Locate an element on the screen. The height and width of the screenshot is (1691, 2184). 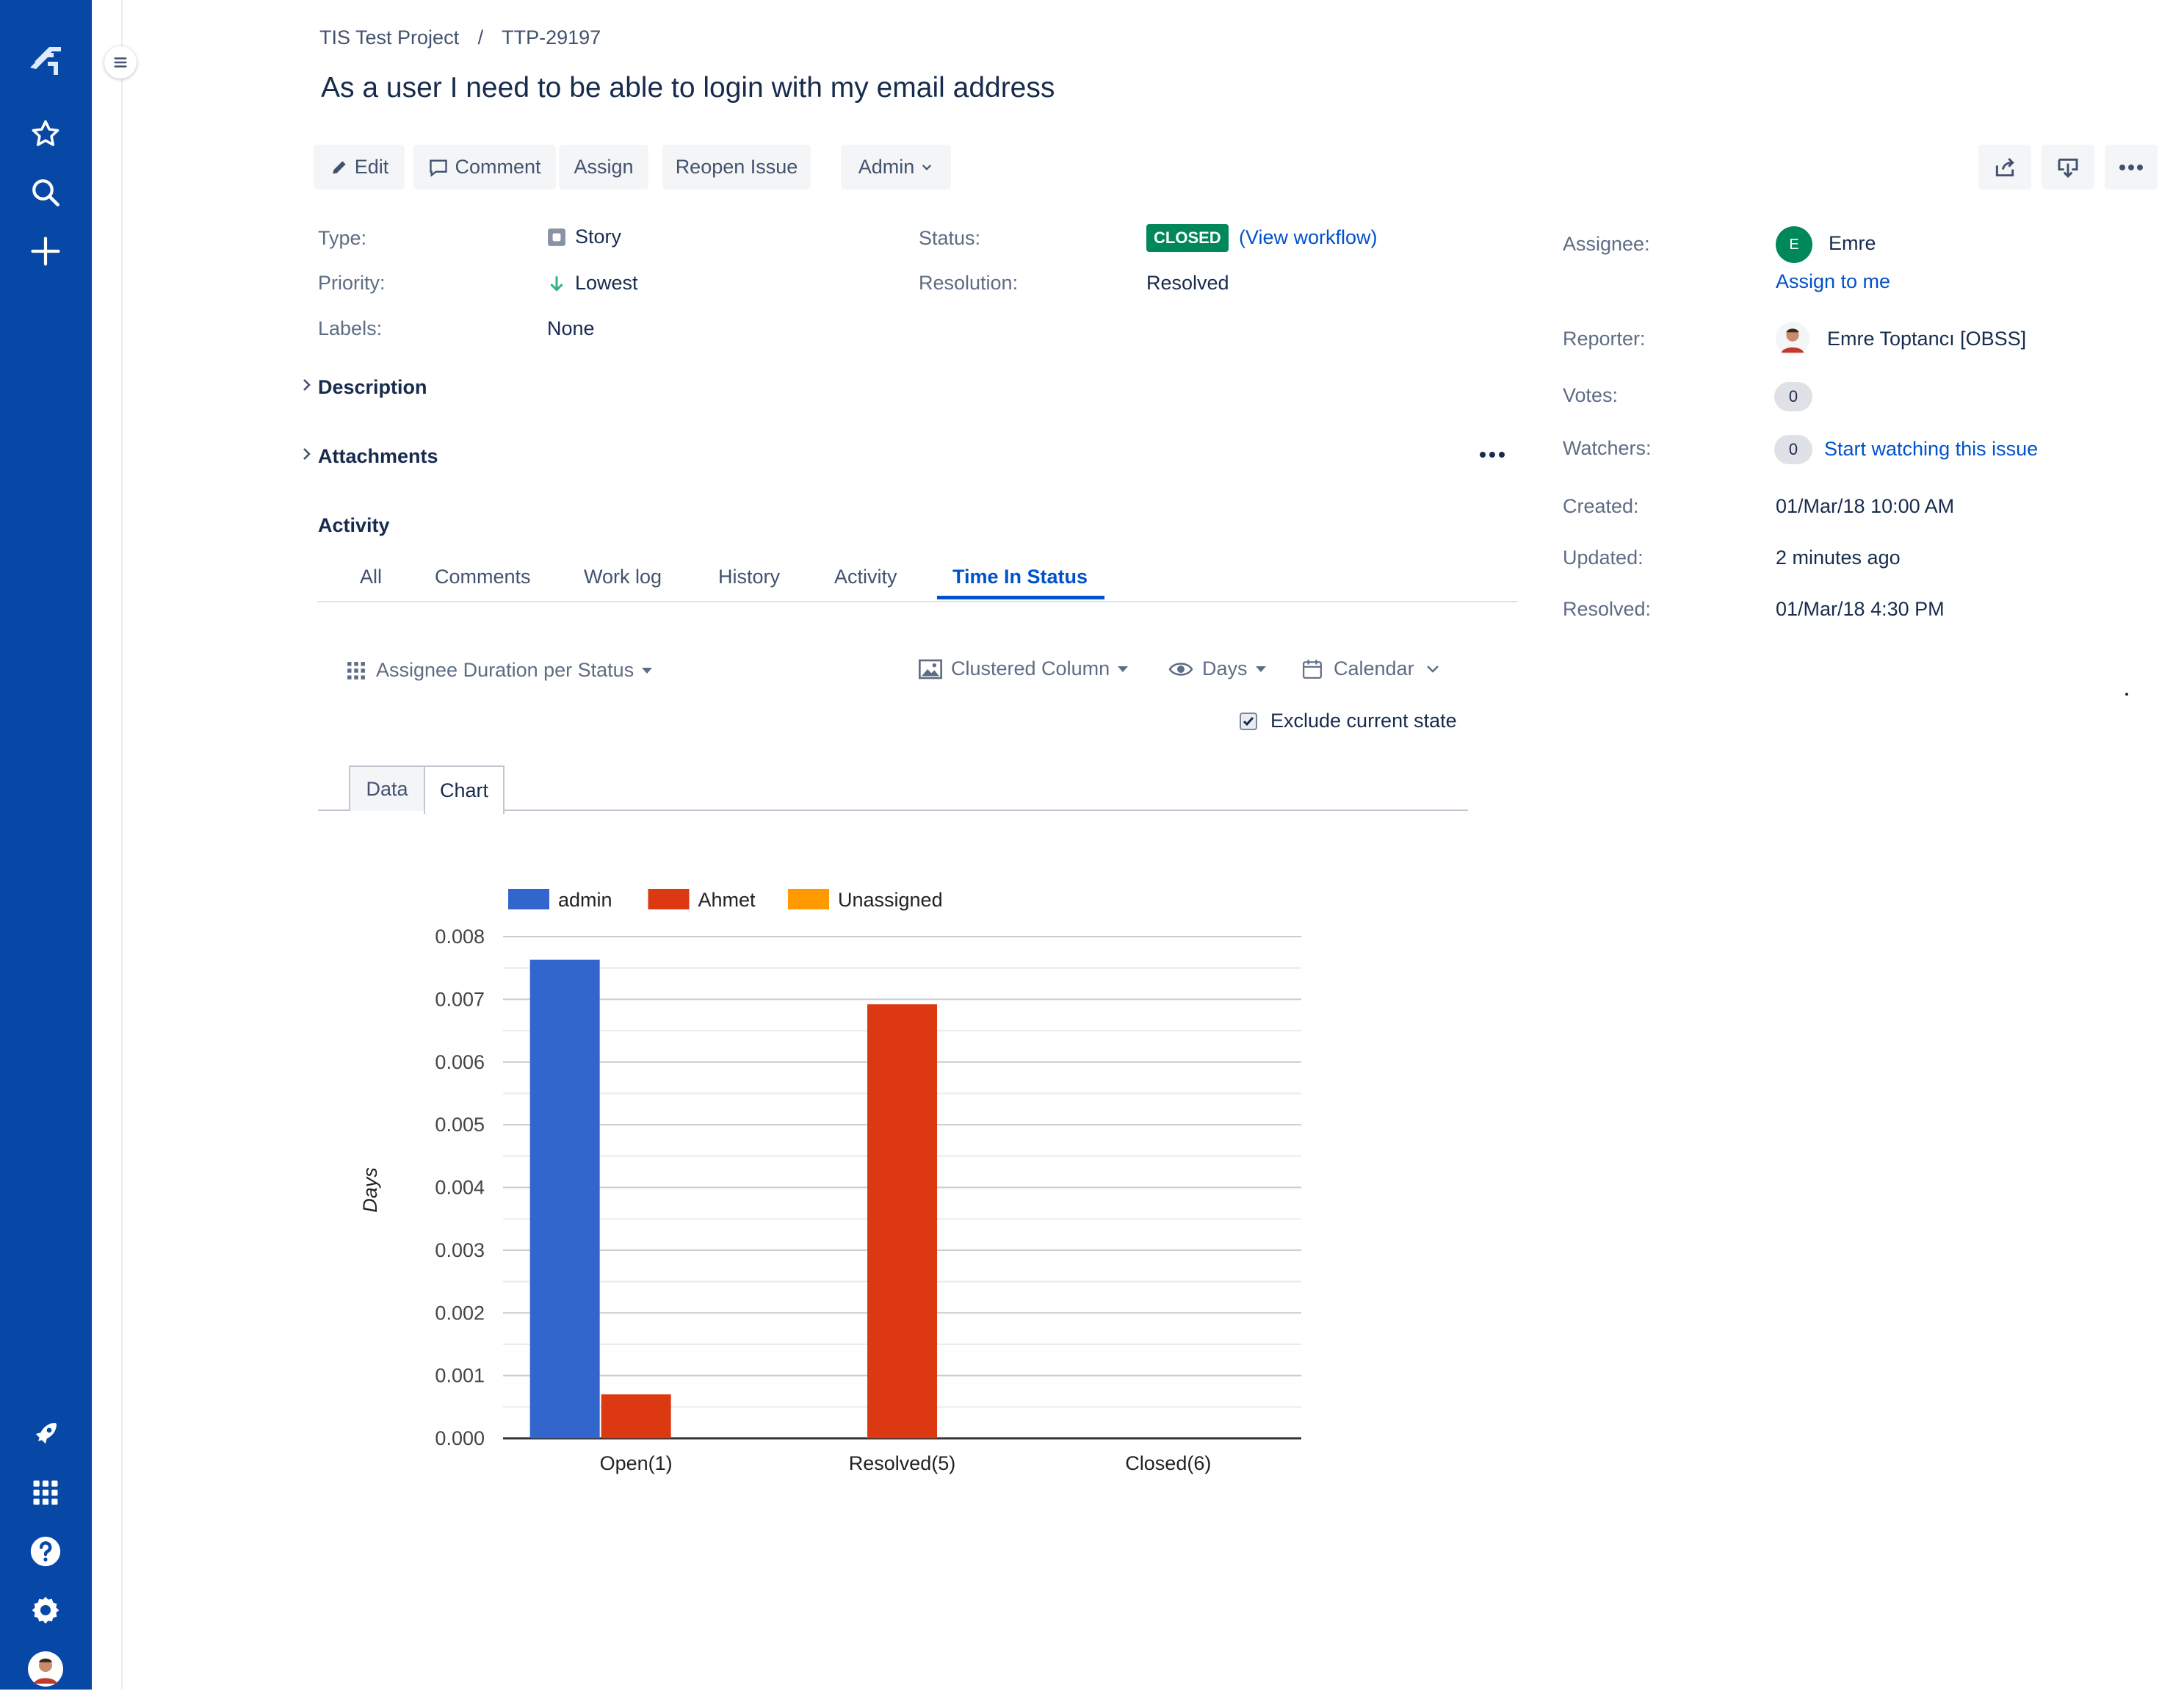
attachments-more-button is located at coordinates (1492, 455).